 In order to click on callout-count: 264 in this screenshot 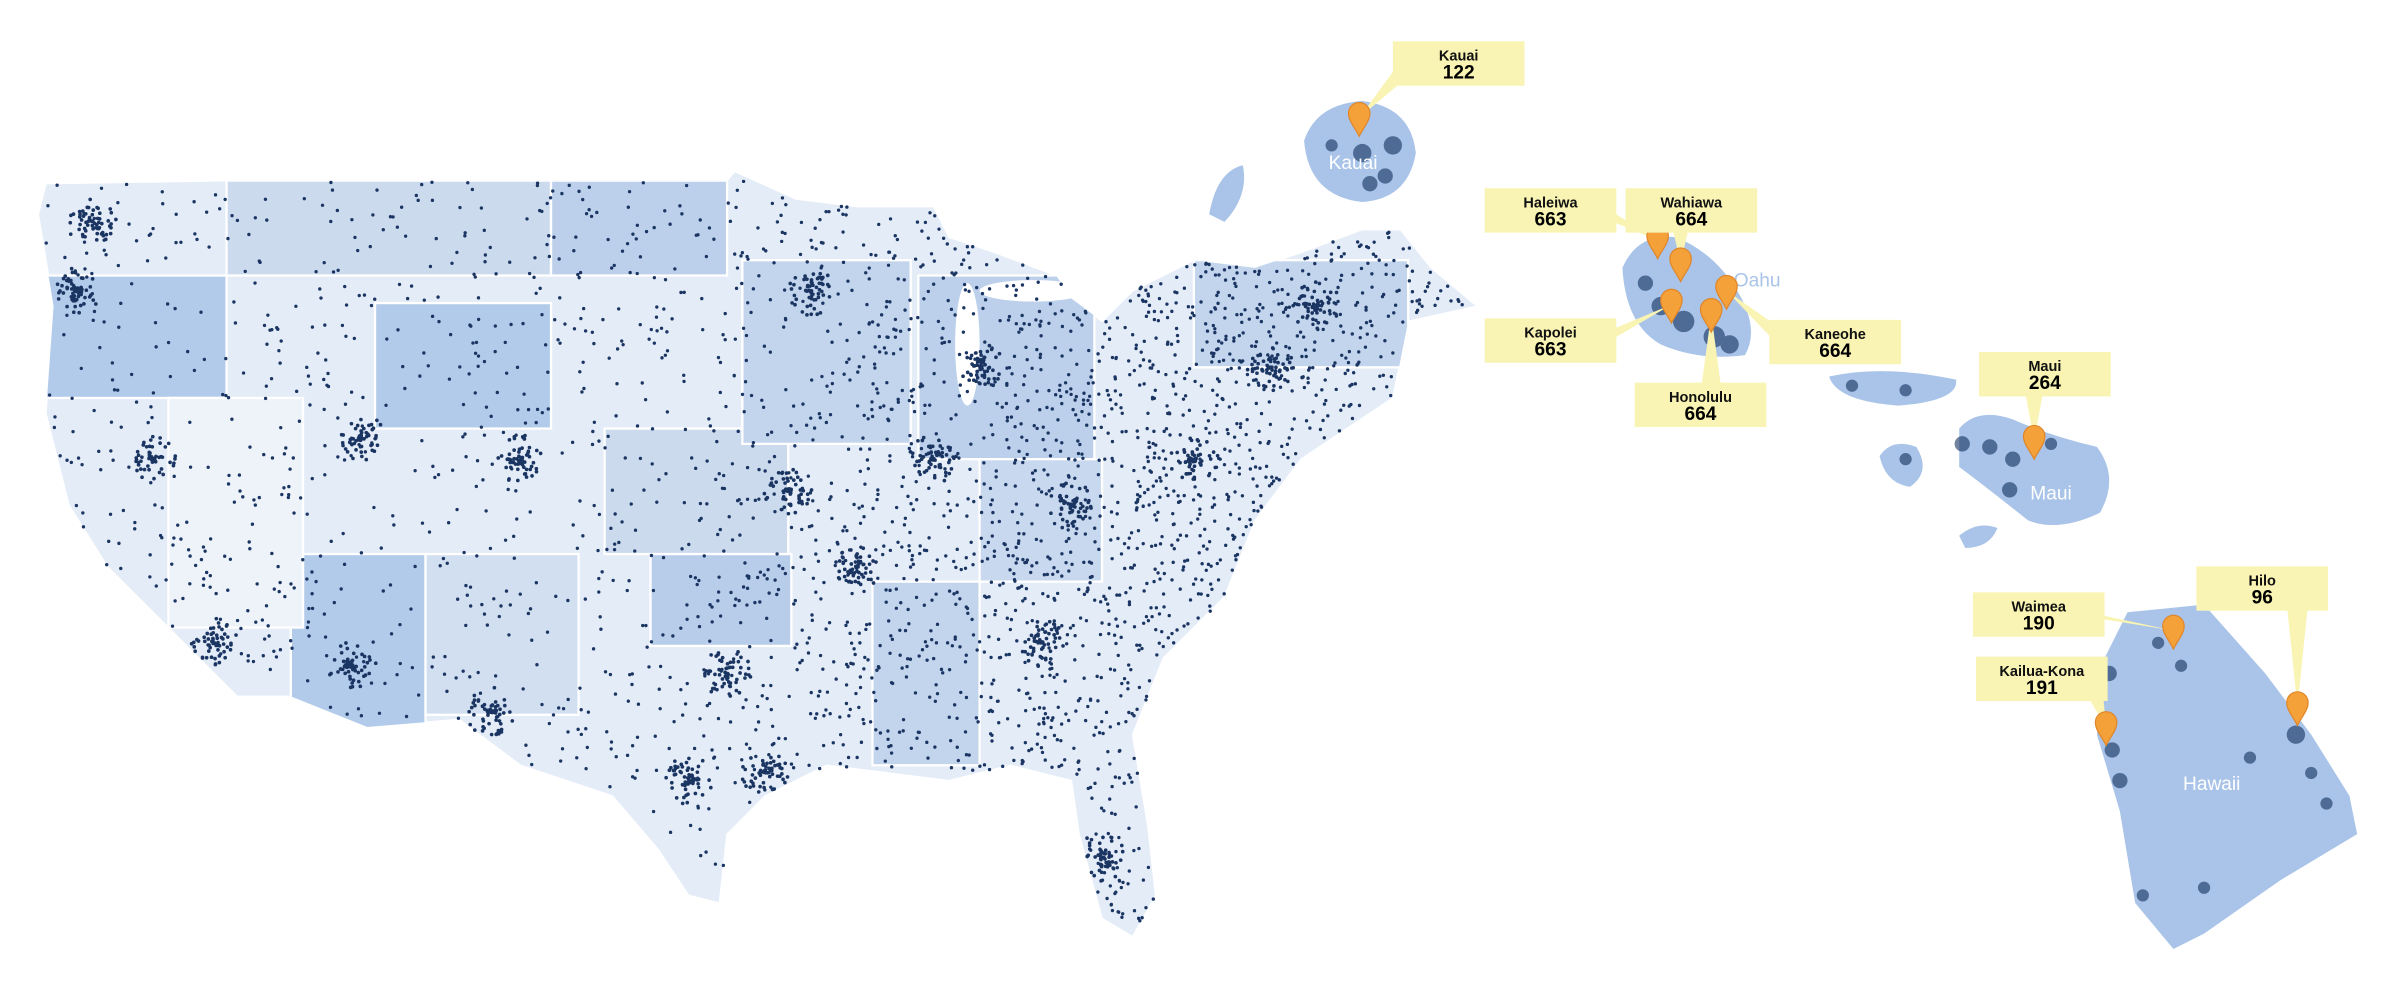, I will do `click(2045, 383)`.